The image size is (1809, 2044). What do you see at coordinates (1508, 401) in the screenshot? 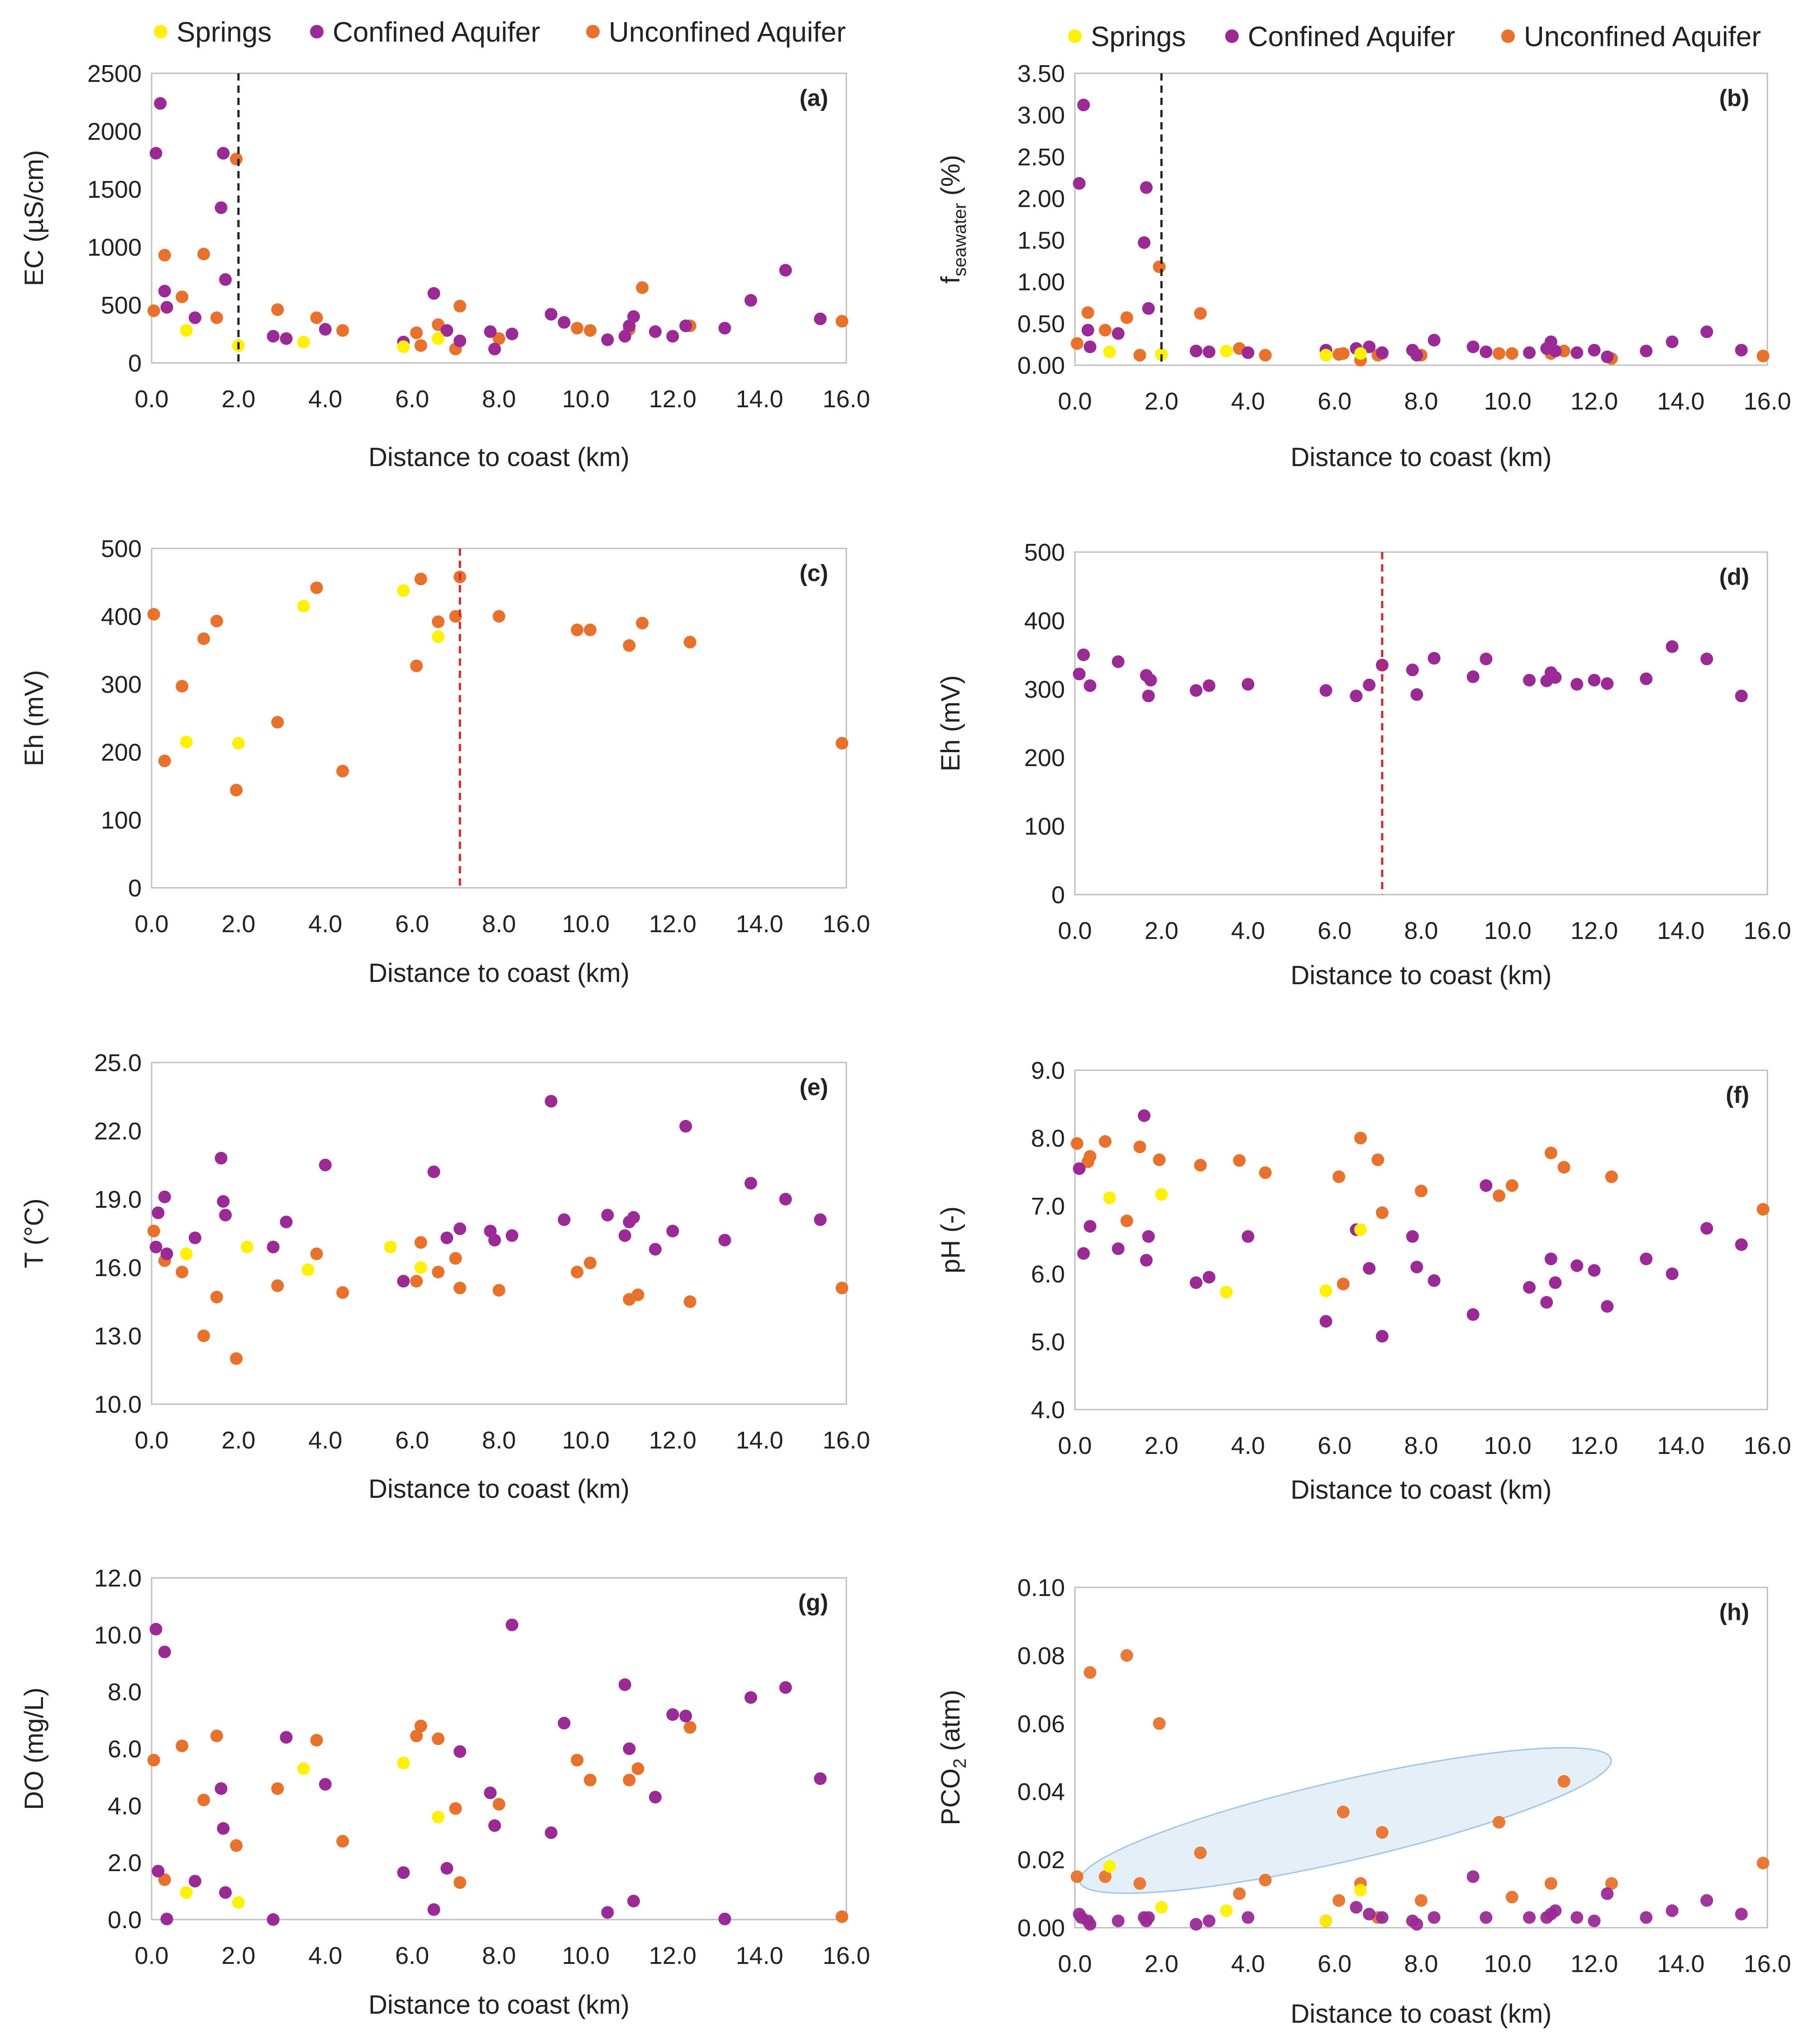
I see `b-x-tick-label: 10.0` at bounding box center [1508, 401].